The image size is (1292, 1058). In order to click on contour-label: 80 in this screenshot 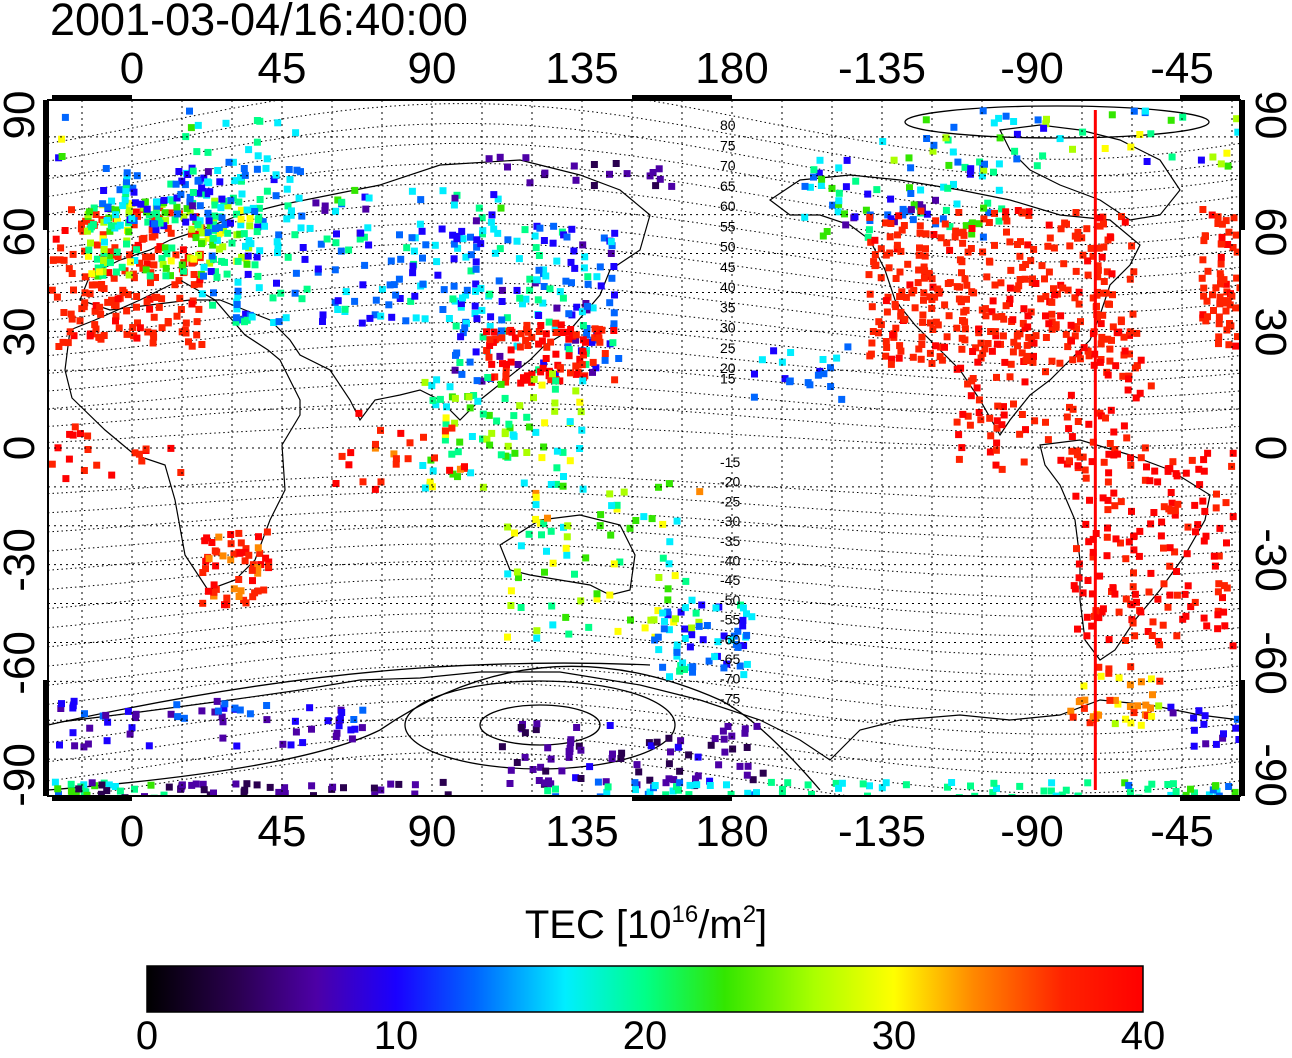, I will do `click(728, 125)`.